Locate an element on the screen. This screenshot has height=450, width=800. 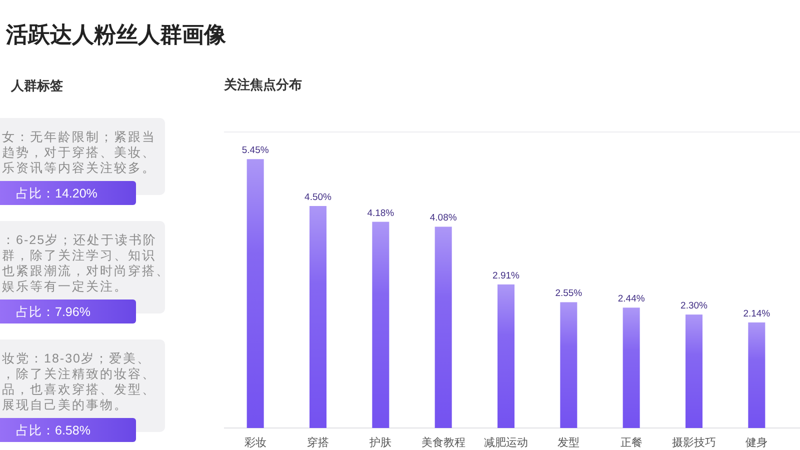
card-text: 品，也喜欢穿搭、发型、 is located at coordinates (79, 389).